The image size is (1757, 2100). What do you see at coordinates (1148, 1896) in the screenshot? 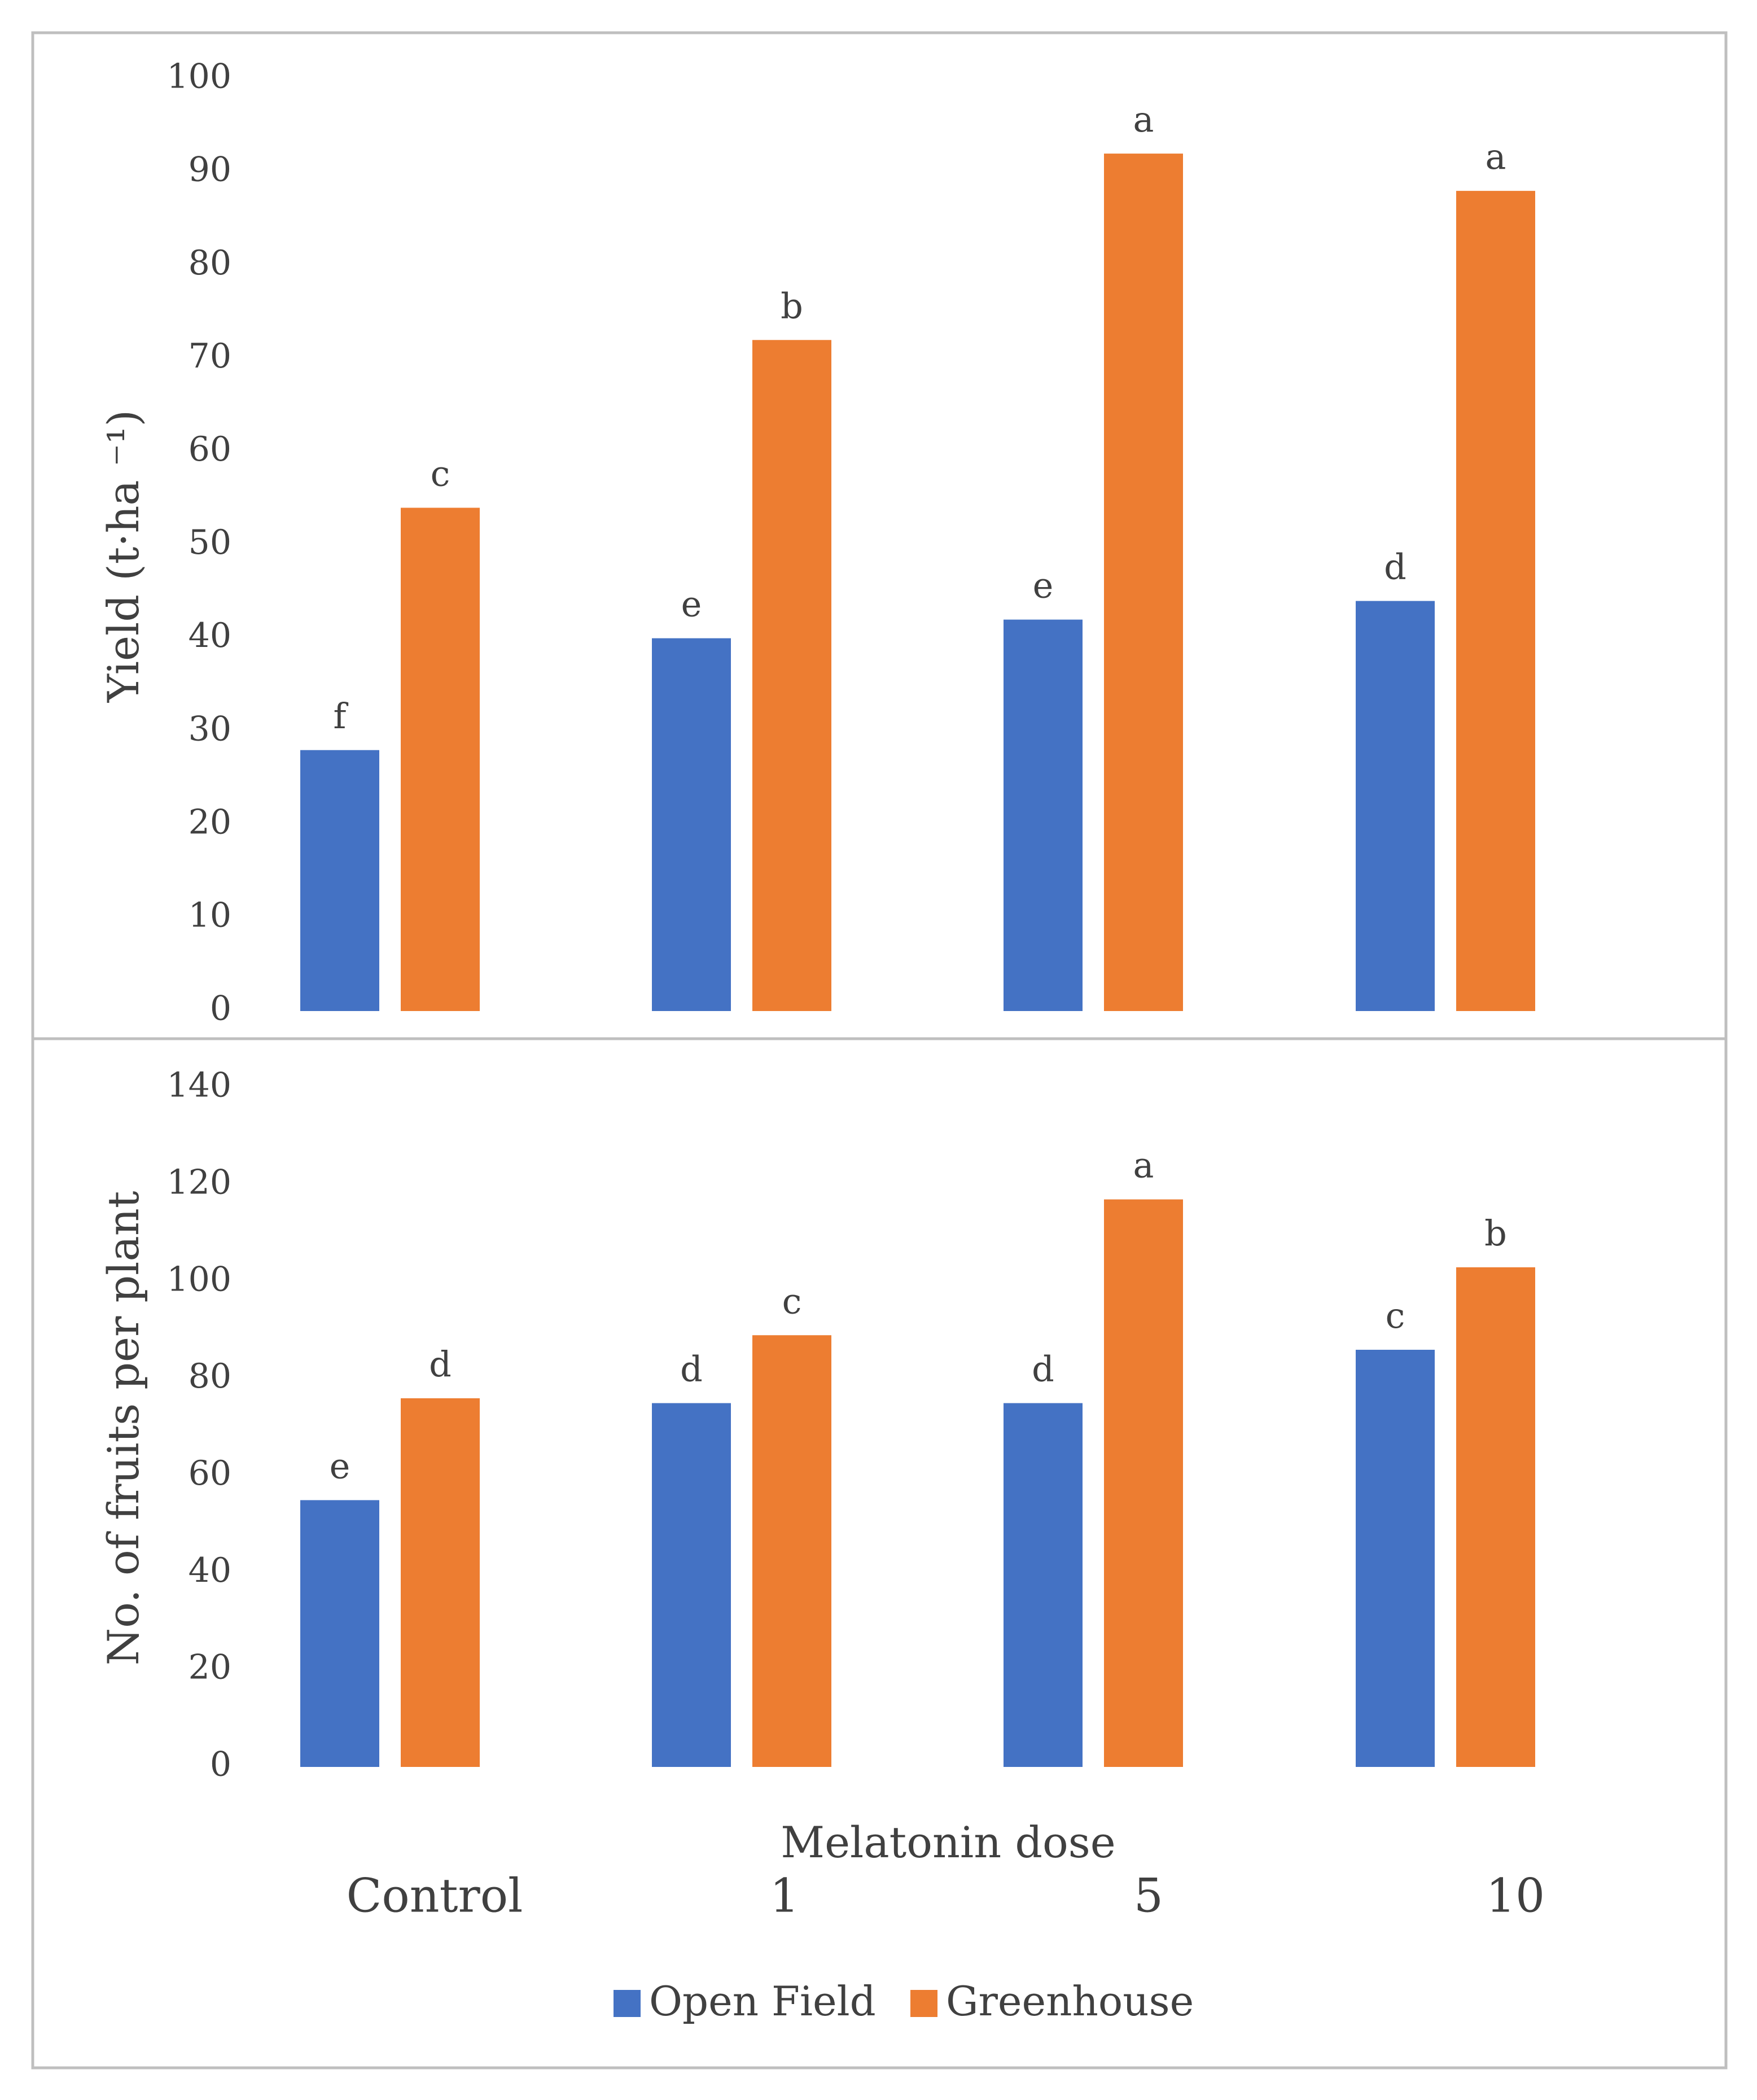
I see `category-label: 5` at bounding box center [1148, 1896].